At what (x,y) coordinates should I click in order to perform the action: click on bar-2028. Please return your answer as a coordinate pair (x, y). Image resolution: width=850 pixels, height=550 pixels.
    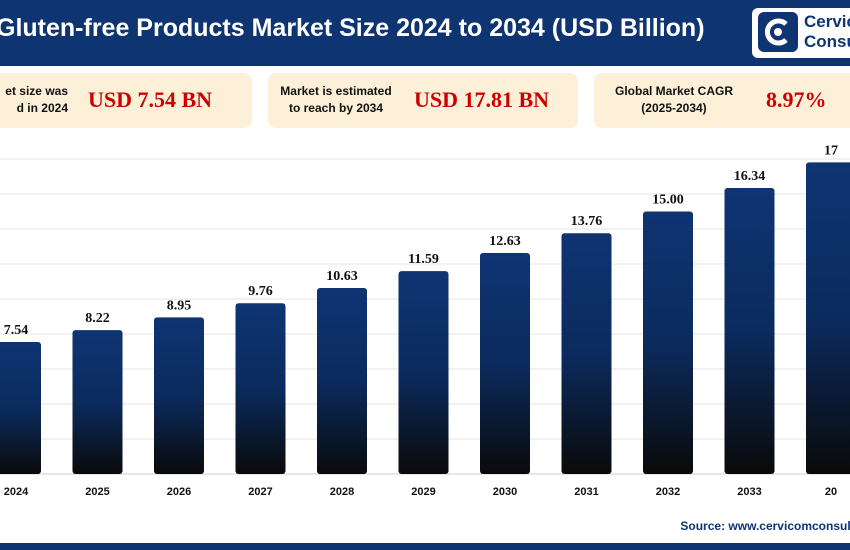
    Looking at the image, I should click on (342, 380).